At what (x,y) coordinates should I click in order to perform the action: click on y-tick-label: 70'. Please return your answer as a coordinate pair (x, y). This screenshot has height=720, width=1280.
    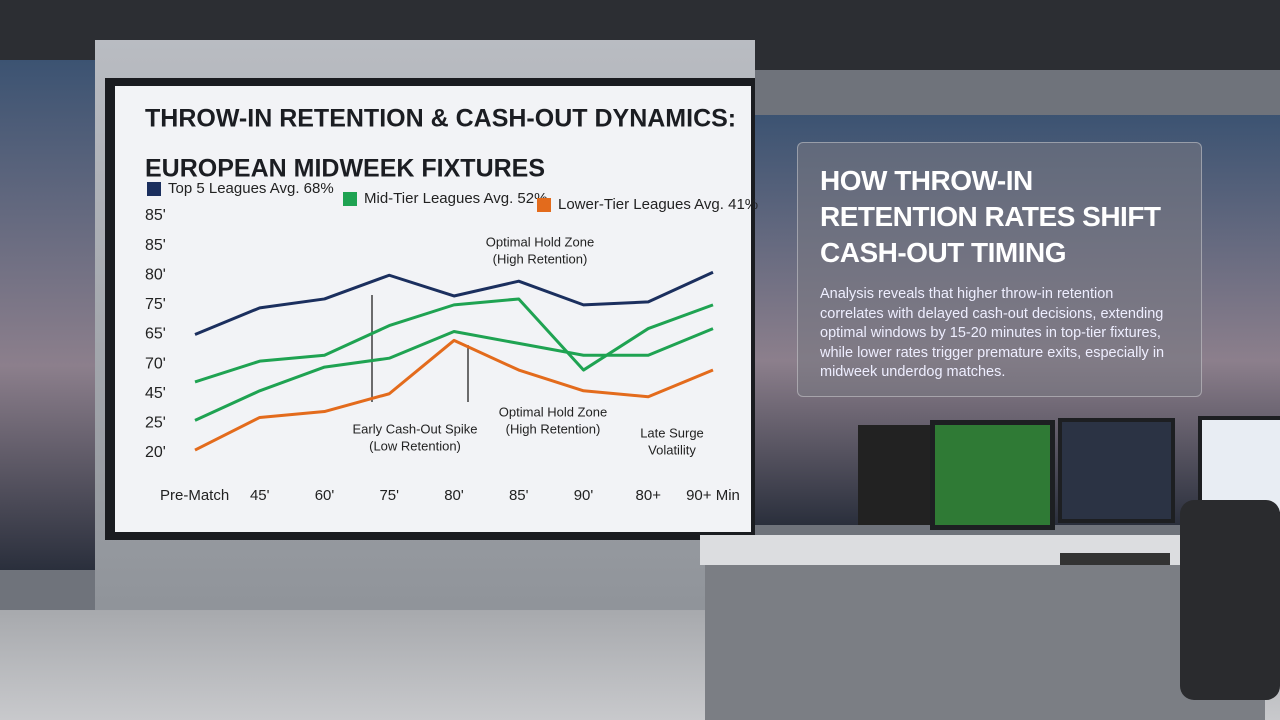
    Looking at the image, I should click on (155, 363).